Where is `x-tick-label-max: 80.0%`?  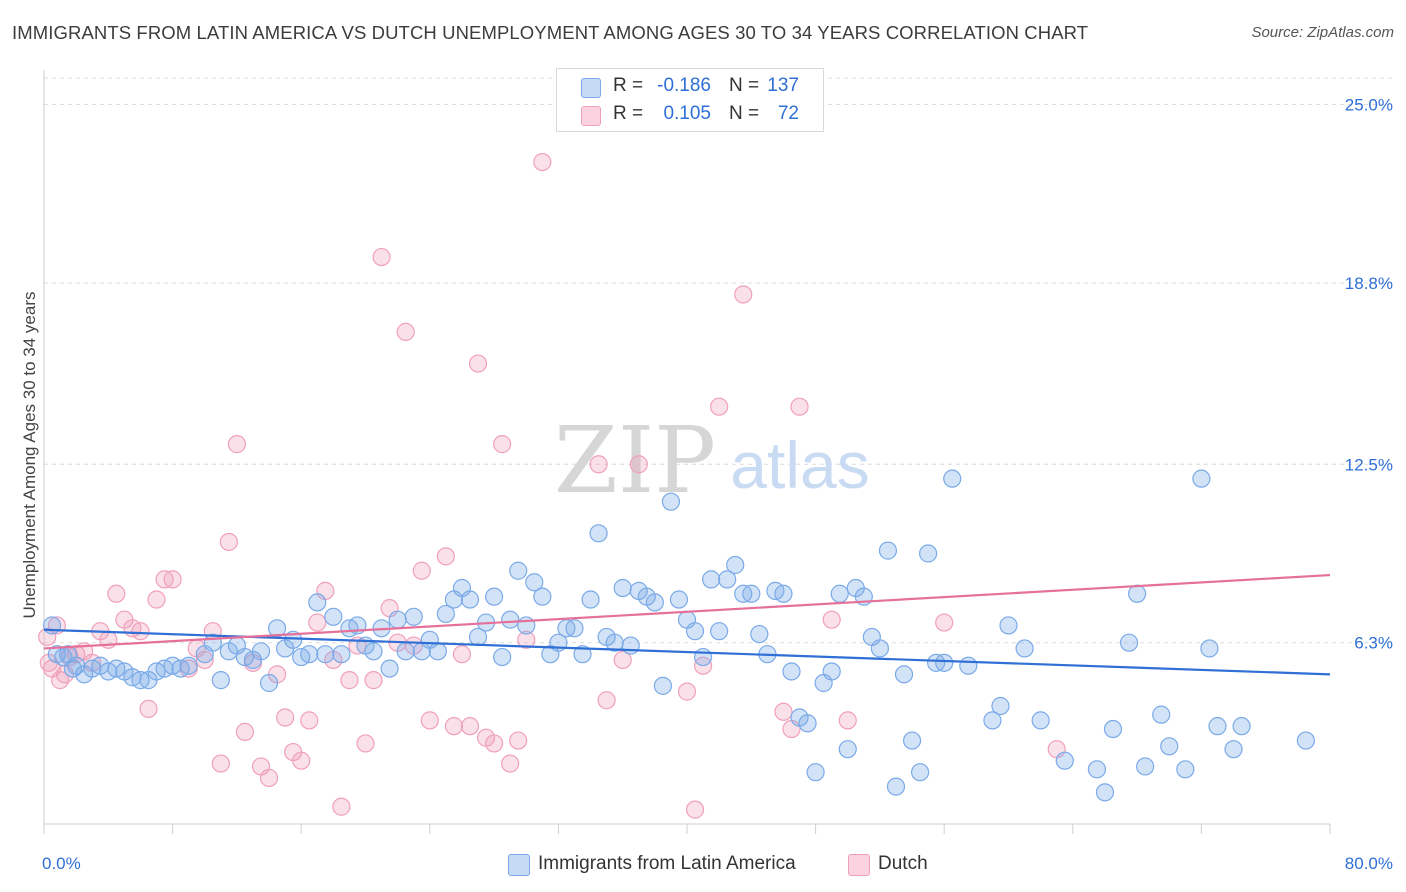 x-tick-label-max: 80.0% is located at coordinates (1369, 863).